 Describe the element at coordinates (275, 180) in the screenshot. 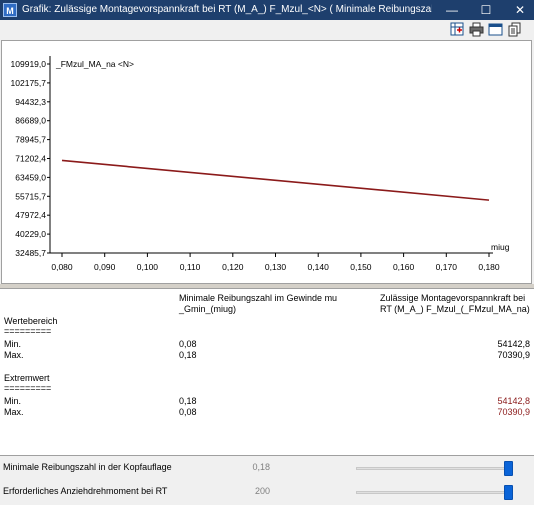

I see `series-line` at that location.